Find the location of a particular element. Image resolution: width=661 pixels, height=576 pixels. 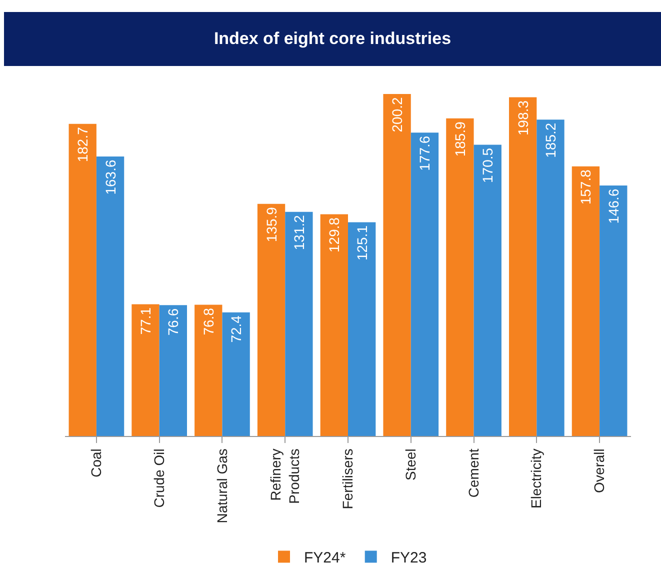

legend-label: FY24* is located at coordinates (325, 558).